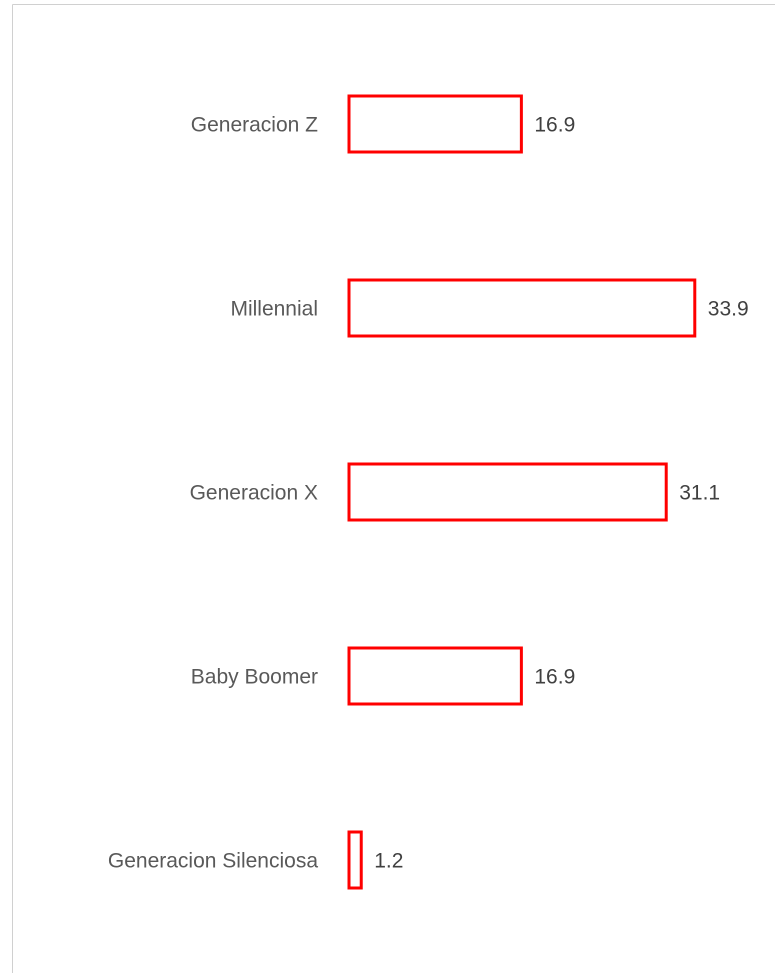 Image resolution: width=775 pixels, height=973 pixels. What do you see at coordinates (388, 861) in the screenshot?
I see `data-label: 1.2` at bounding box center [388, 861].